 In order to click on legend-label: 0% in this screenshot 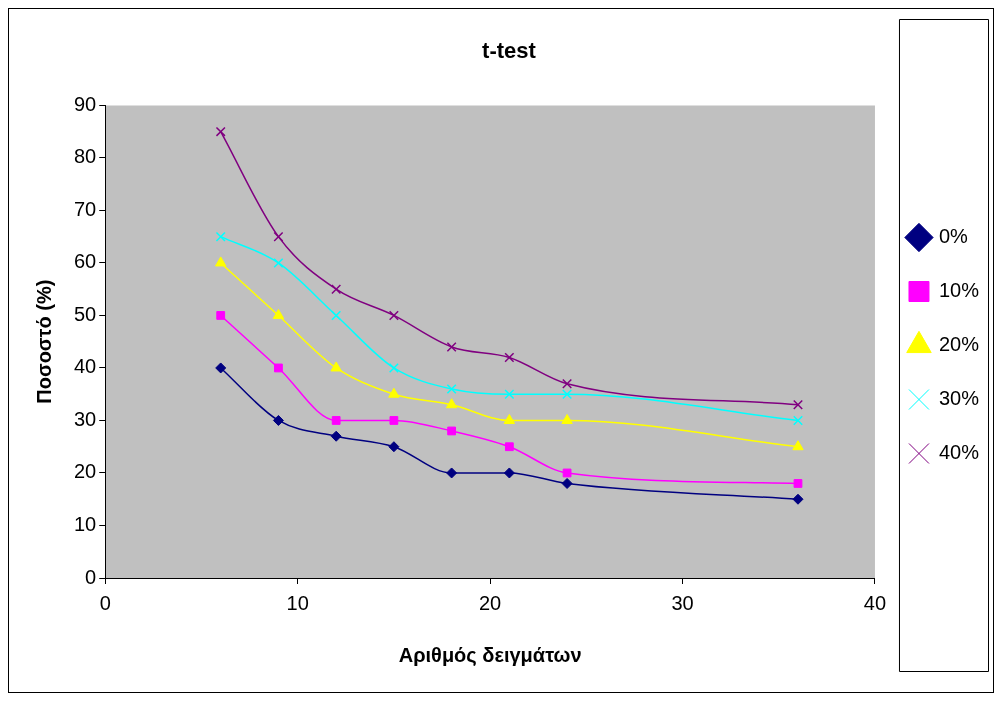, I will do `click(953, 236)`.